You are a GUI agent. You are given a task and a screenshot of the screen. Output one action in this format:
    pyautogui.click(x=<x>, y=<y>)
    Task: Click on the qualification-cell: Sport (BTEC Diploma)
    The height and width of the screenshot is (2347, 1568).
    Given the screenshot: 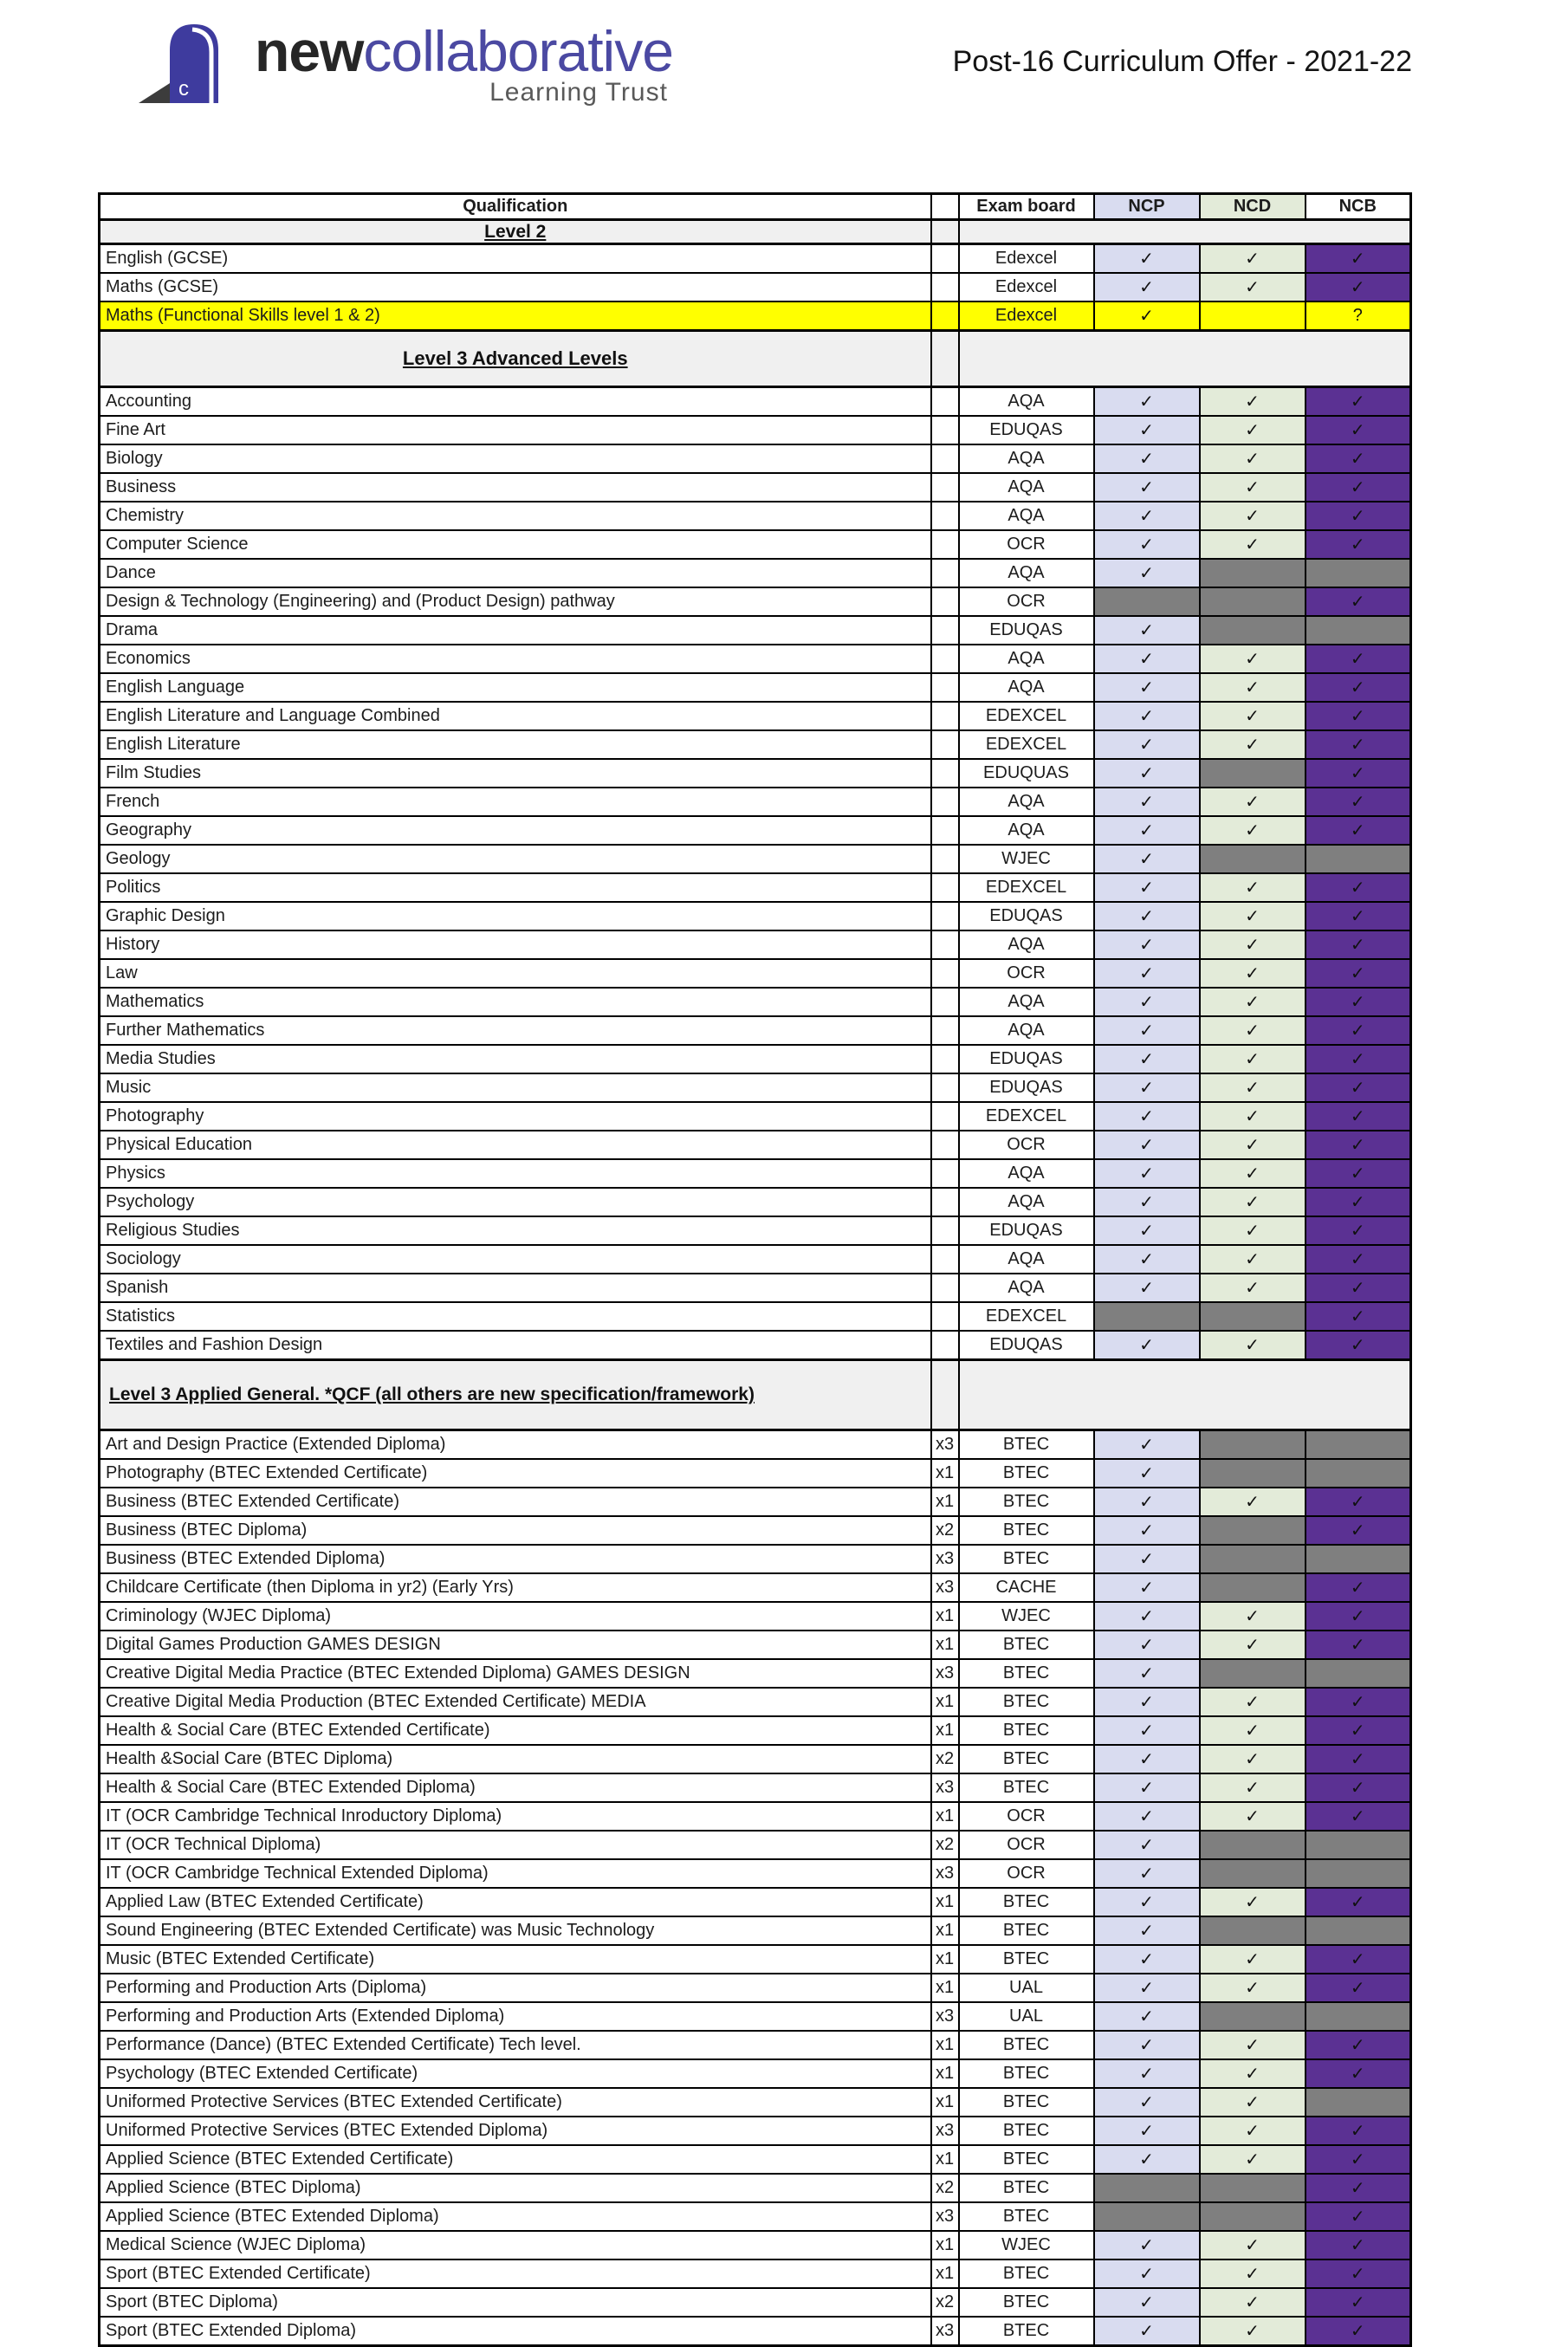 What is the action you would take?
    pyautogui.click(x=515, y=2302)
    